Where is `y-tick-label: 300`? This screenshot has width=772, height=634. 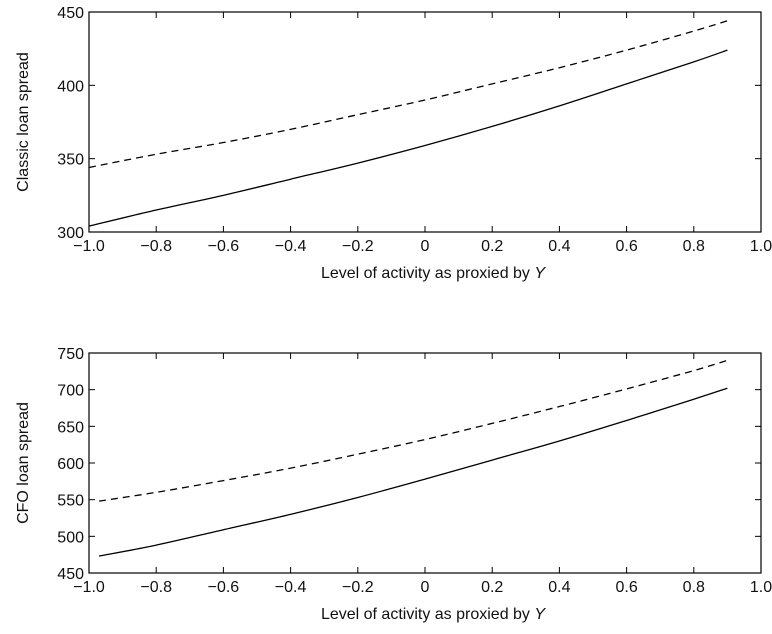
y-tick-label: 300 is located at coordinates (70, 233).